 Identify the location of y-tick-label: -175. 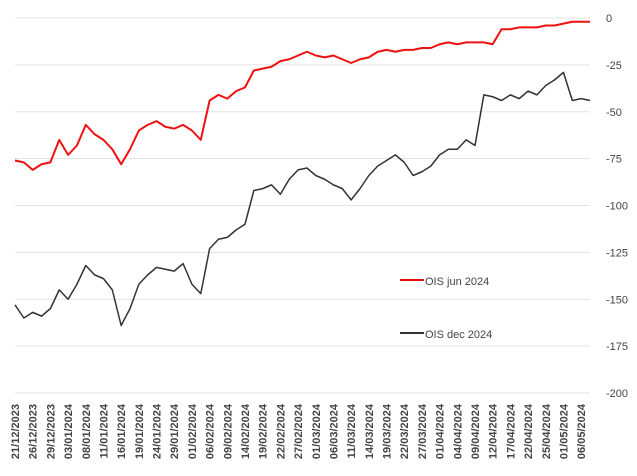
(617, 347).